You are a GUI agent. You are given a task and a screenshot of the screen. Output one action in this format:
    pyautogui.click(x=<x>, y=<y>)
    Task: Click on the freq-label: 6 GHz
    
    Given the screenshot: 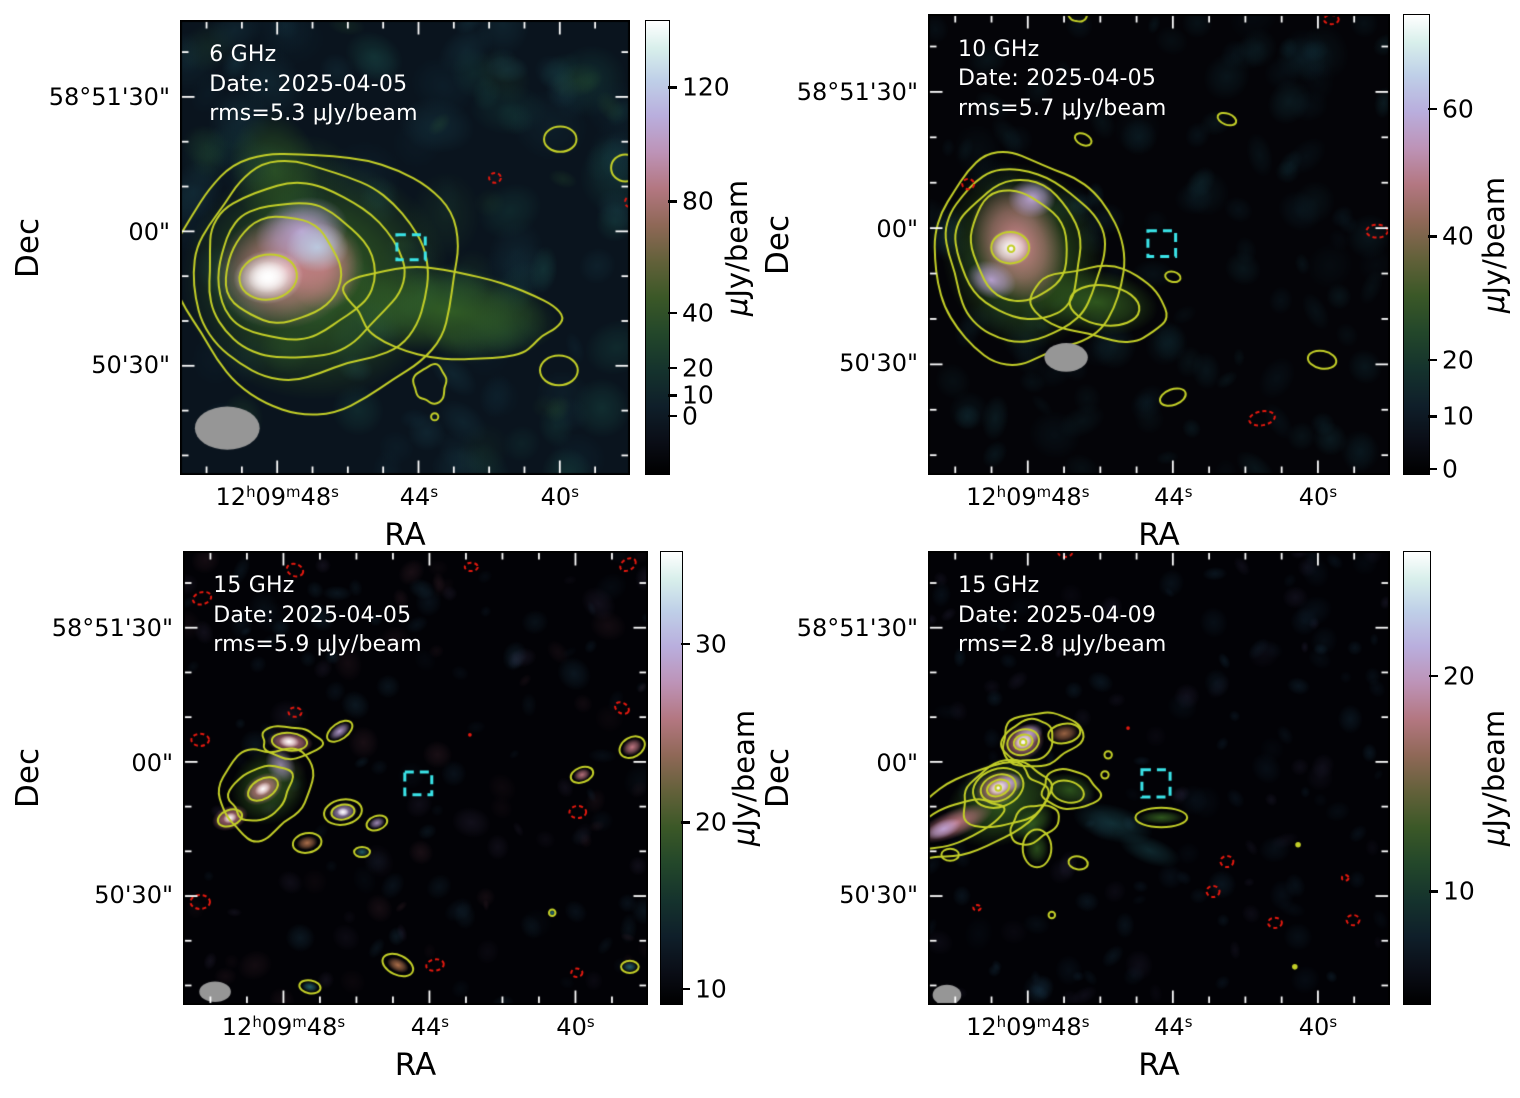 What is the action you would take?
    pyautogui.click(x=243, y=55)
    